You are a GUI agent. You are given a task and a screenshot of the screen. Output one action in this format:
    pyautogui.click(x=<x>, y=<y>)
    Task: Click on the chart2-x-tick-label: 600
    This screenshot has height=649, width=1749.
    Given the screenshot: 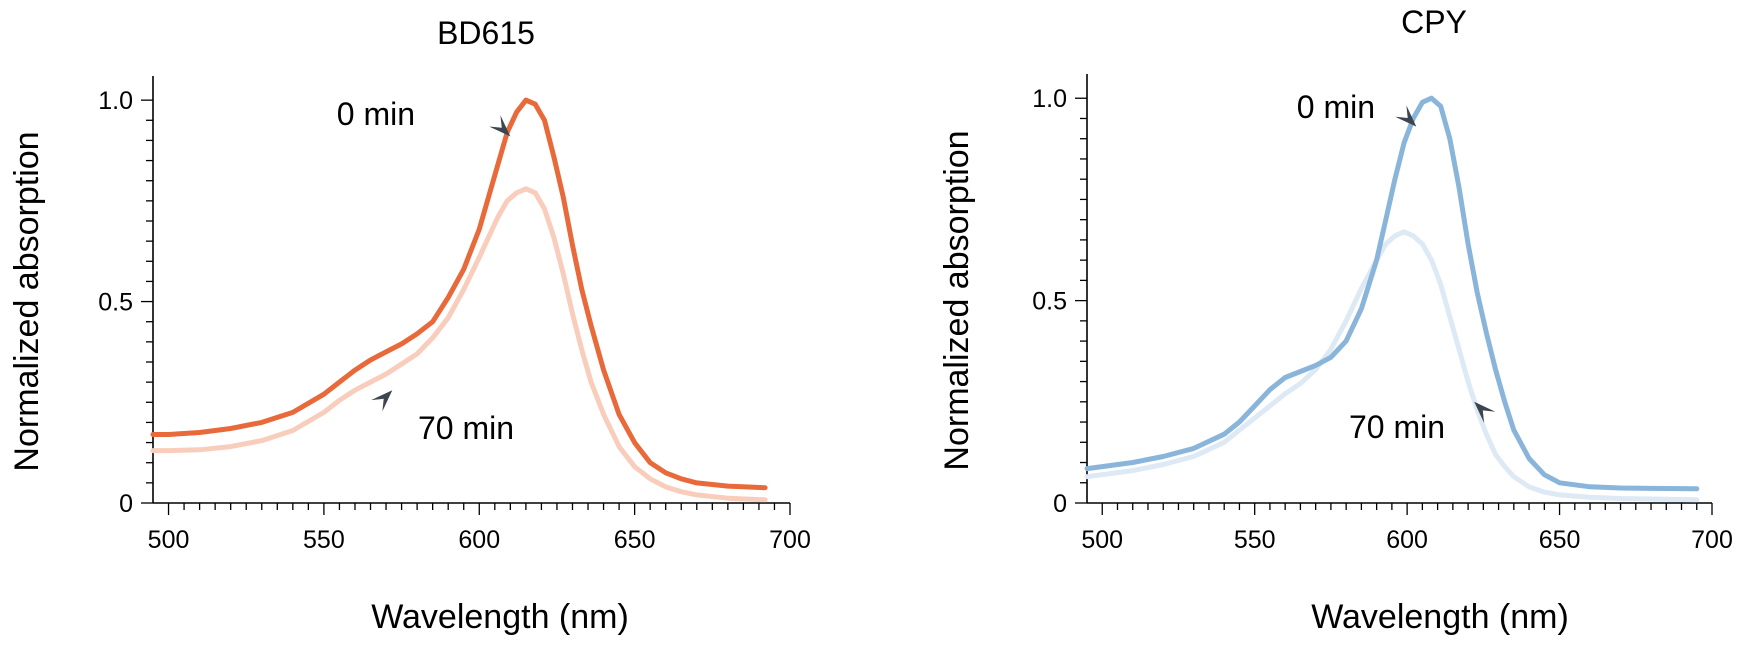 What is the action you would take?
    pyautogui.click(x=1407, y=540)
    